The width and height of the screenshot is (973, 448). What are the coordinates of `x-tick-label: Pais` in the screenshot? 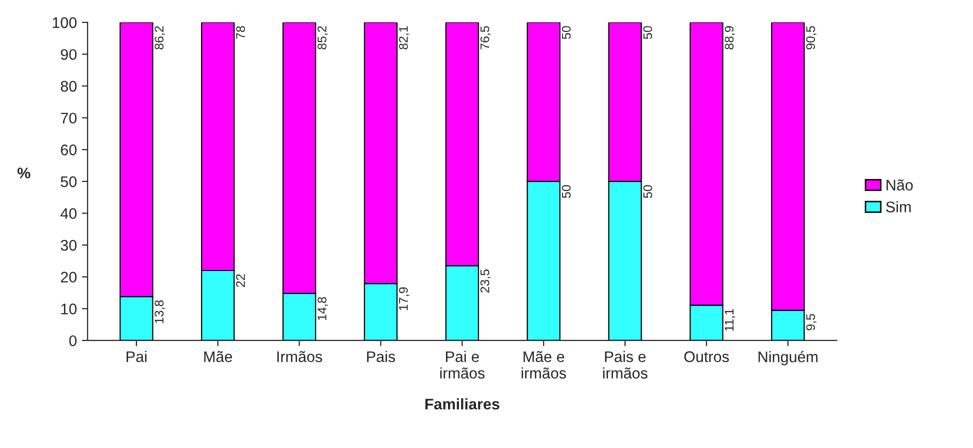 It's located at (381, 356).